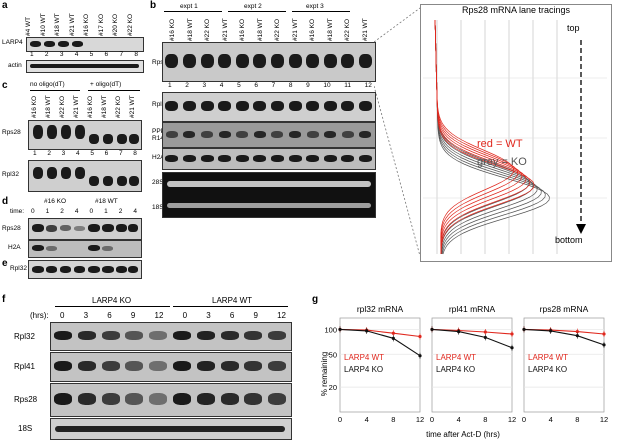 The width and height of the screenshot is (617, 443). What do you see at coordinates (269, 107) in the screenshot?
I see `panel-b-blot-rpl32` at bounding box center [269, 107].